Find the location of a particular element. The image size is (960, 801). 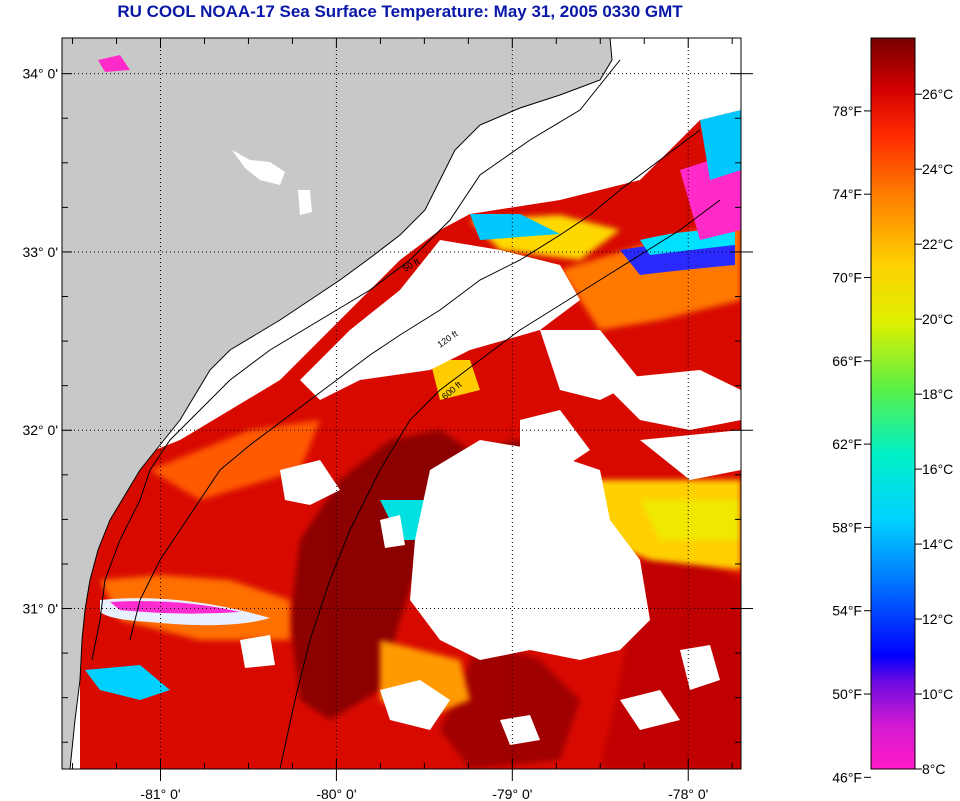

colorbar-celsius-label: 16°C is located at coordinates (937, 469).